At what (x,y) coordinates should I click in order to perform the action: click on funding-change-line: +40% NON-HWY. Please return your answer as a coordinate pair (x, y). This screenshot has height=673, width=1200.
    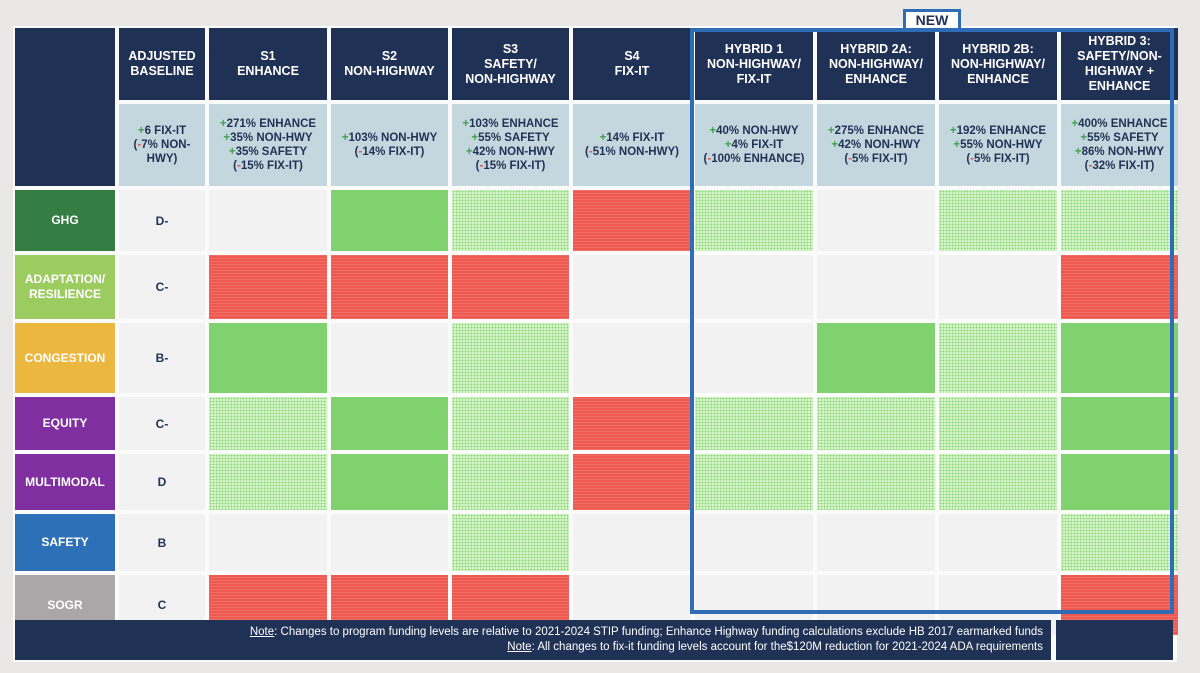
    Looking at the image, I should click on (753, 131).